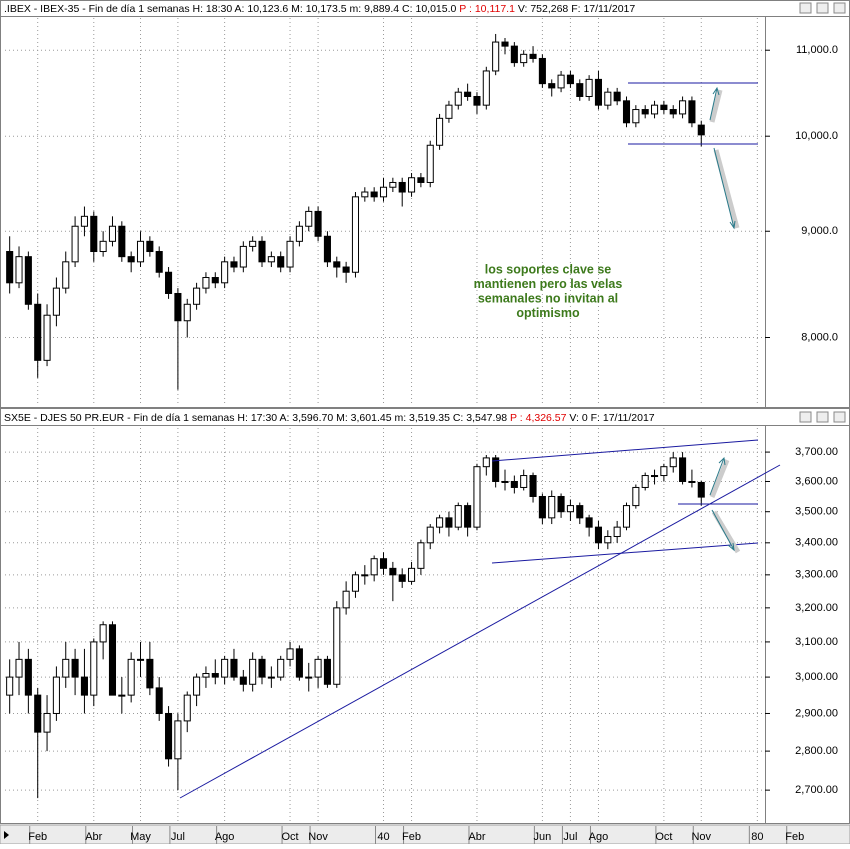 This screenshot has height=849, width=850. I want to click on header-part: V: 752,268 F: 17/11/2017, so click(575, 9).